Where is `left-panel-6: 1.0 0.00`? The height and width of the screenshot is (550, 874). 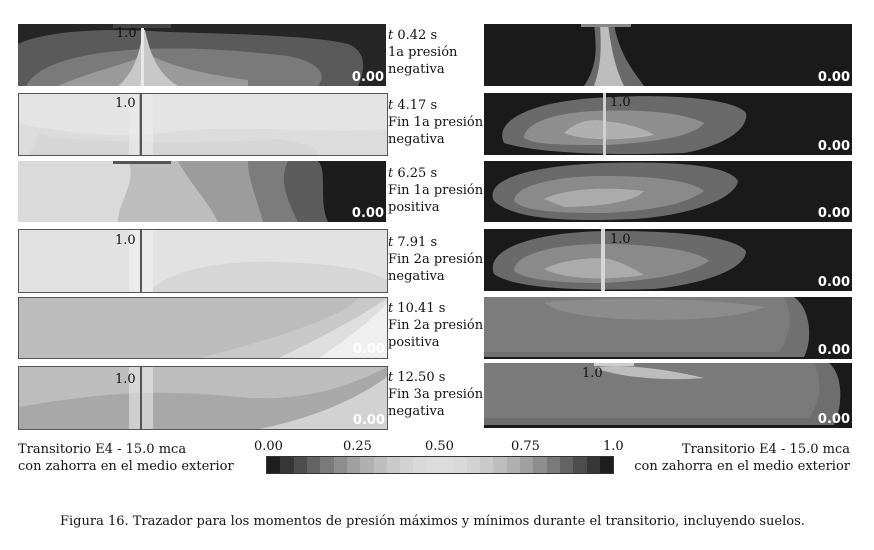 left-panel-6: 1.0 0.00 is located at coordinates (203, 398).